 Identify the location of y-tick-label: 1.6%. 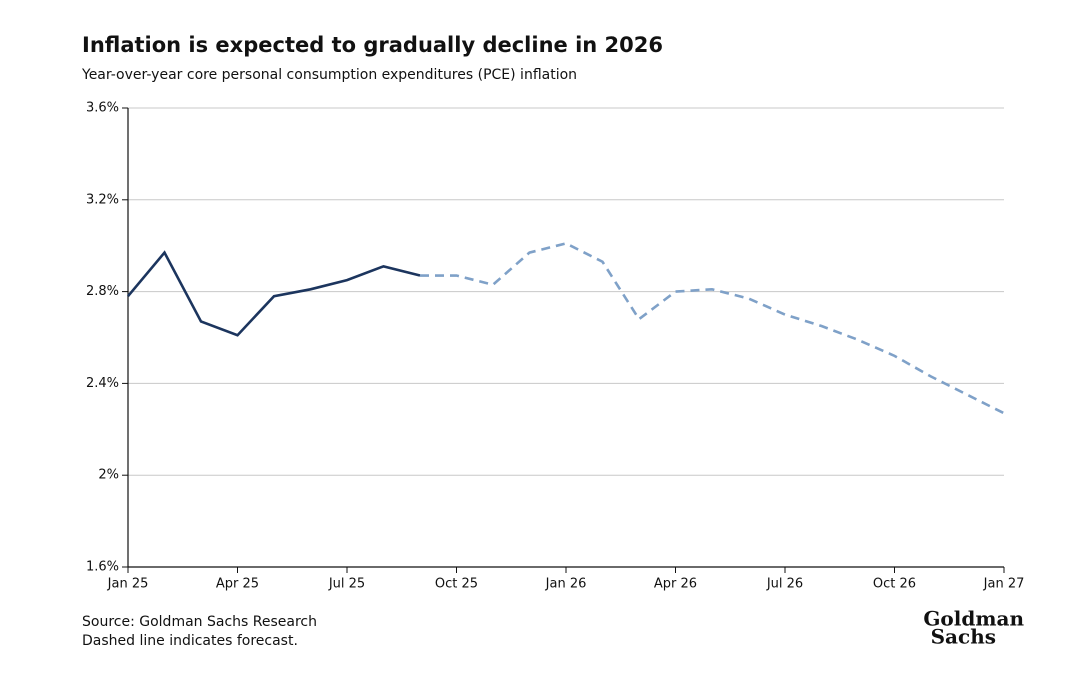
(102, 567).